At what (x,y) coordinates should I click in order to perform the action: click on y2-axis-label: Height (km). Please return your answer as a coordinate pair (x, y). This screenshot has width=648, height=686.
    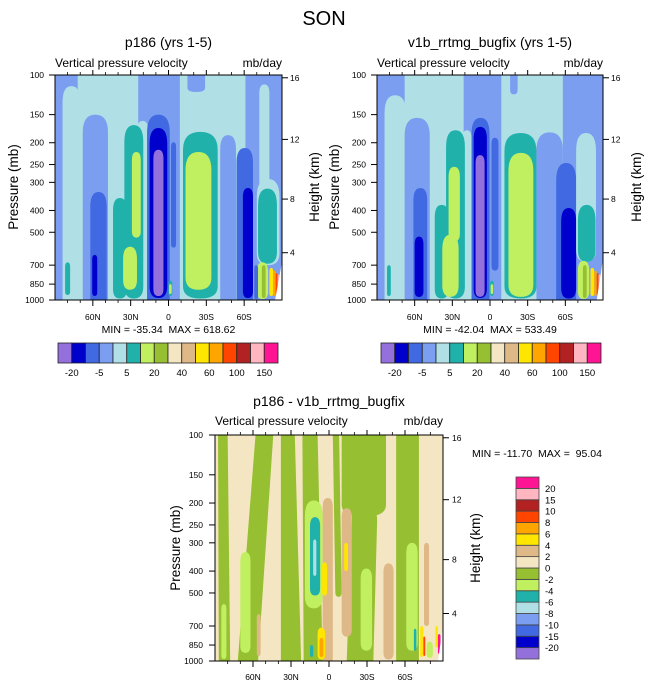
    Looking at the image, I should click on (314, 187).